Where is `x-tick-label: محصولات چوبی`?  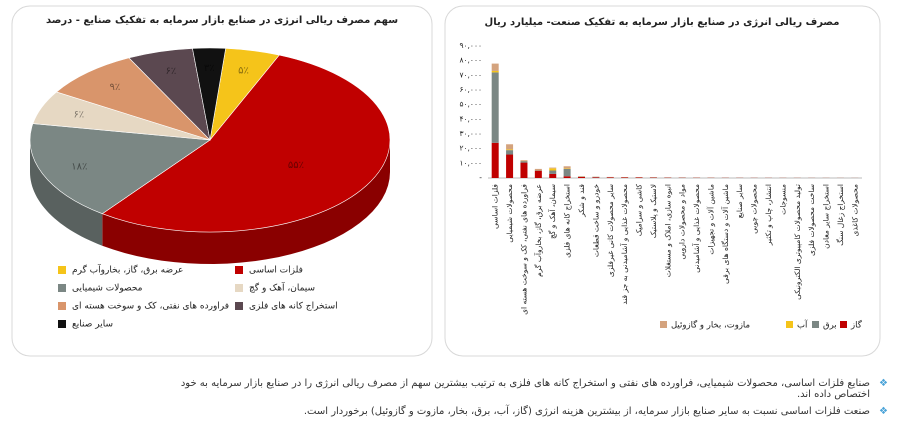
x-tick-label: محصولات چوبی is located at coordinates (754, 209).